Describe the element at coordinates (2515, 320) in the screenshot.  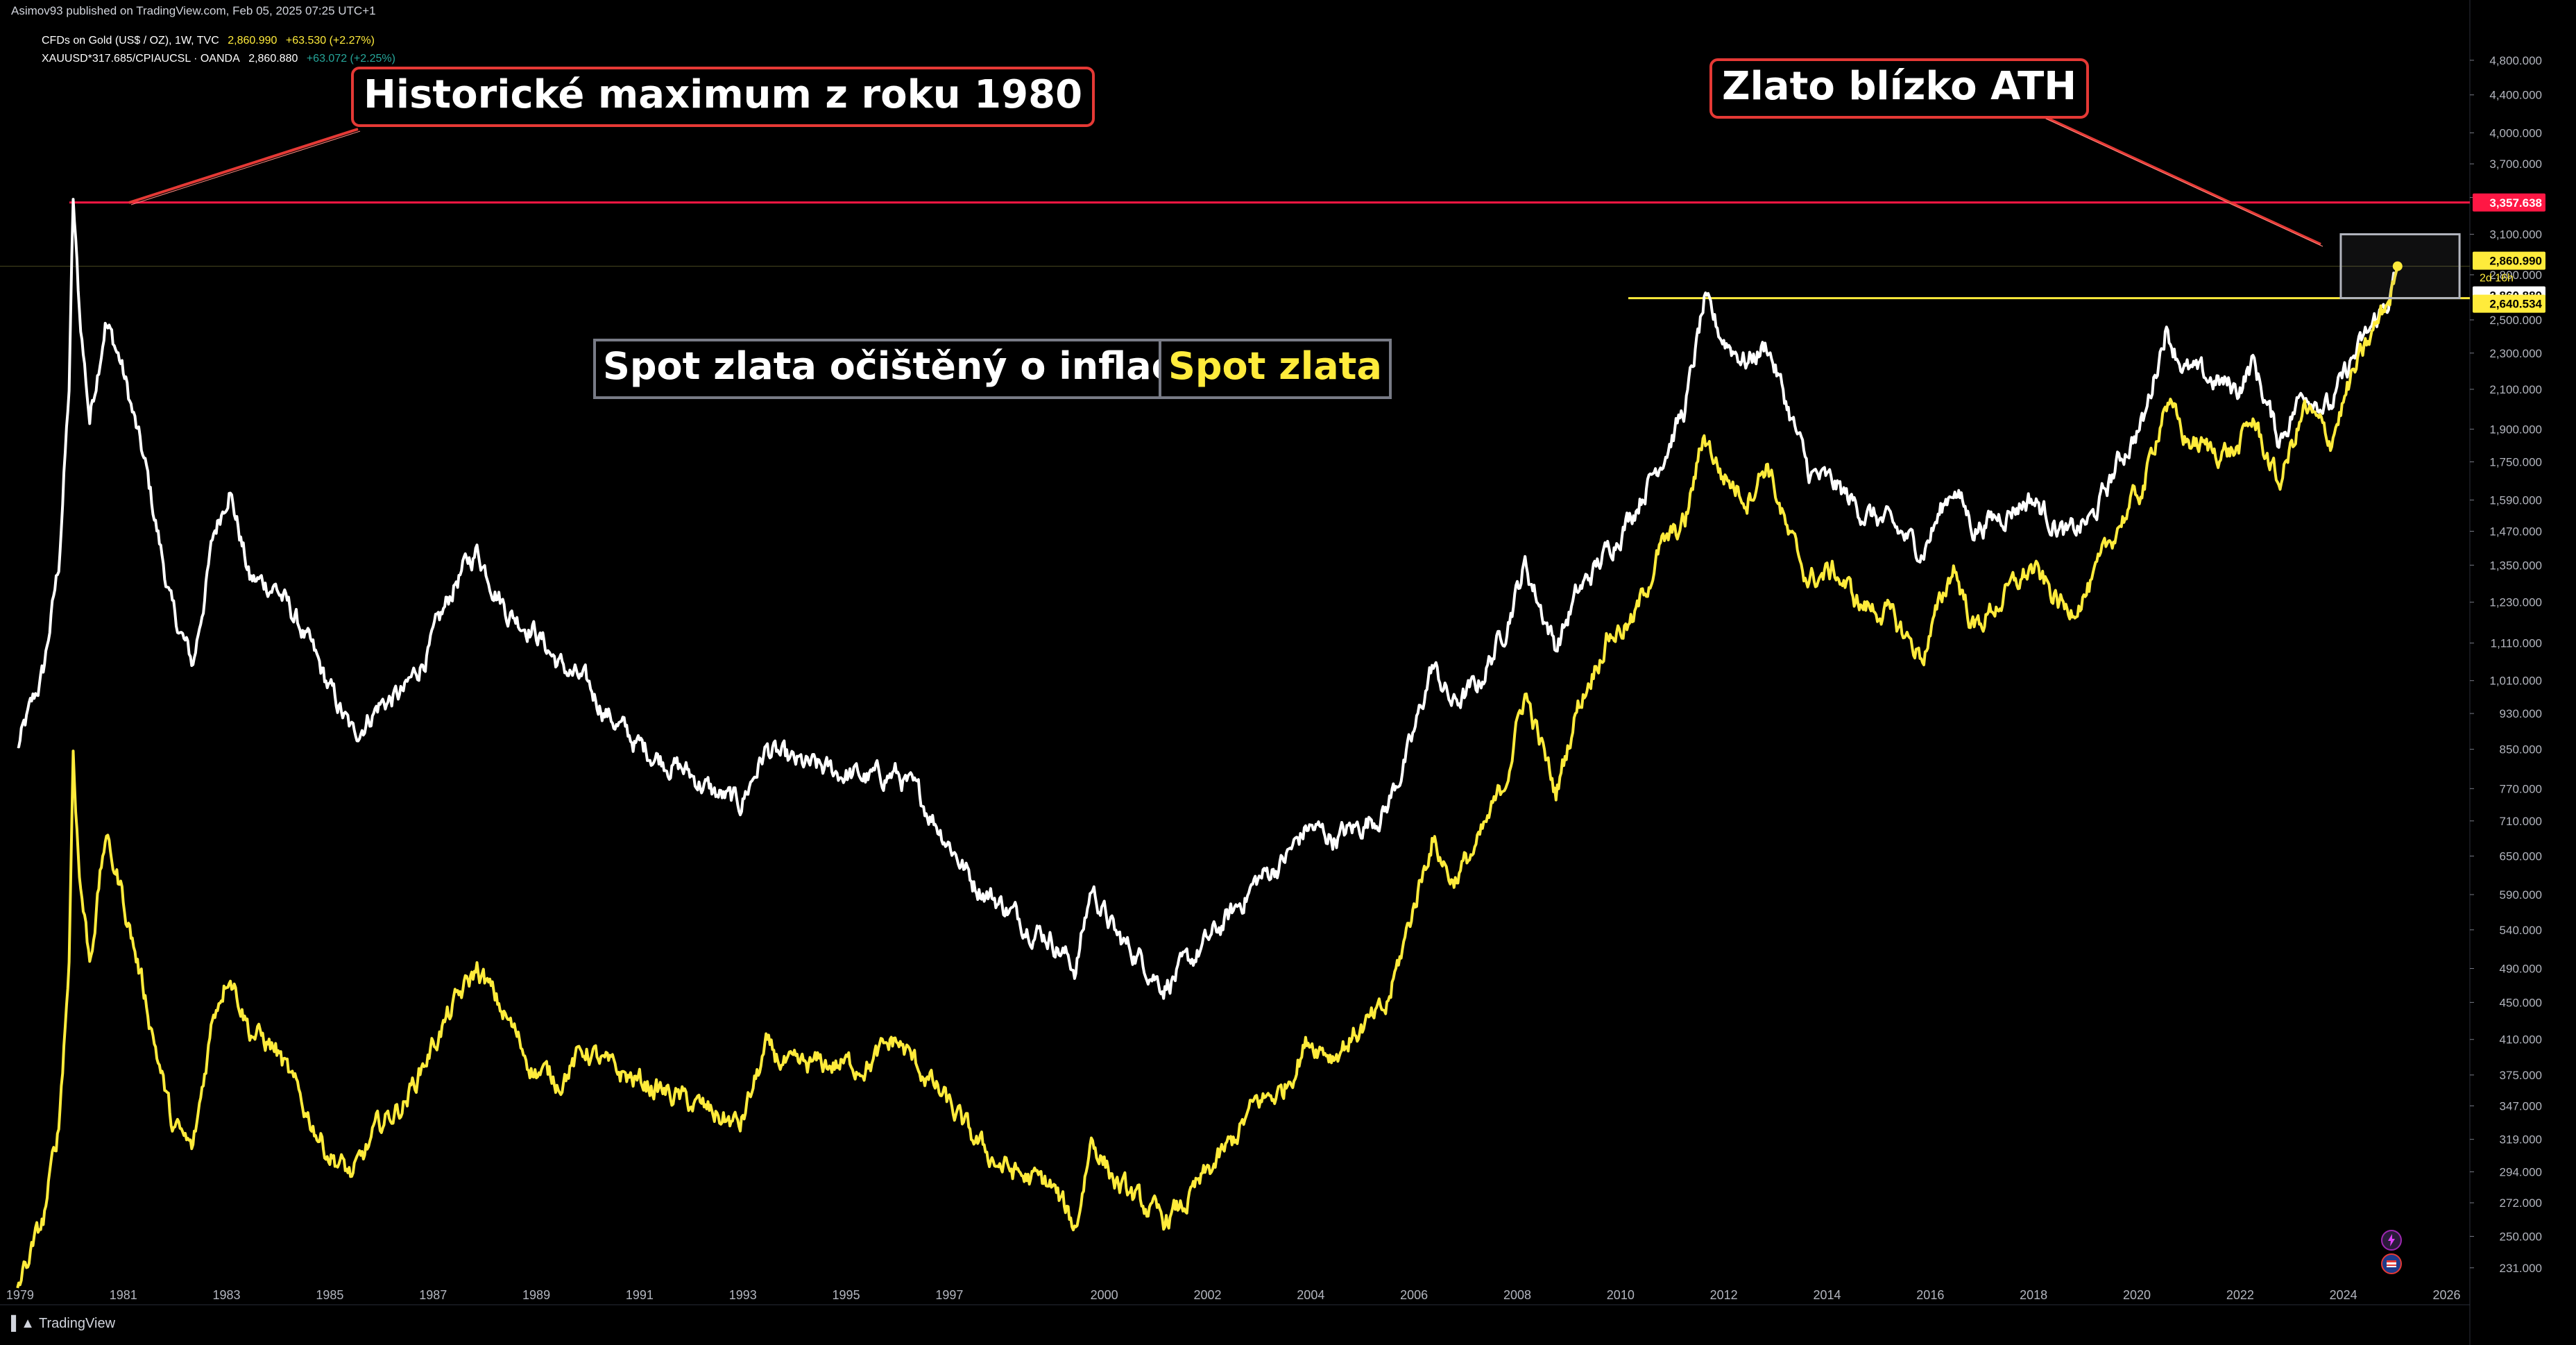
I see `y-tick-label: 2,500.000` at that location.